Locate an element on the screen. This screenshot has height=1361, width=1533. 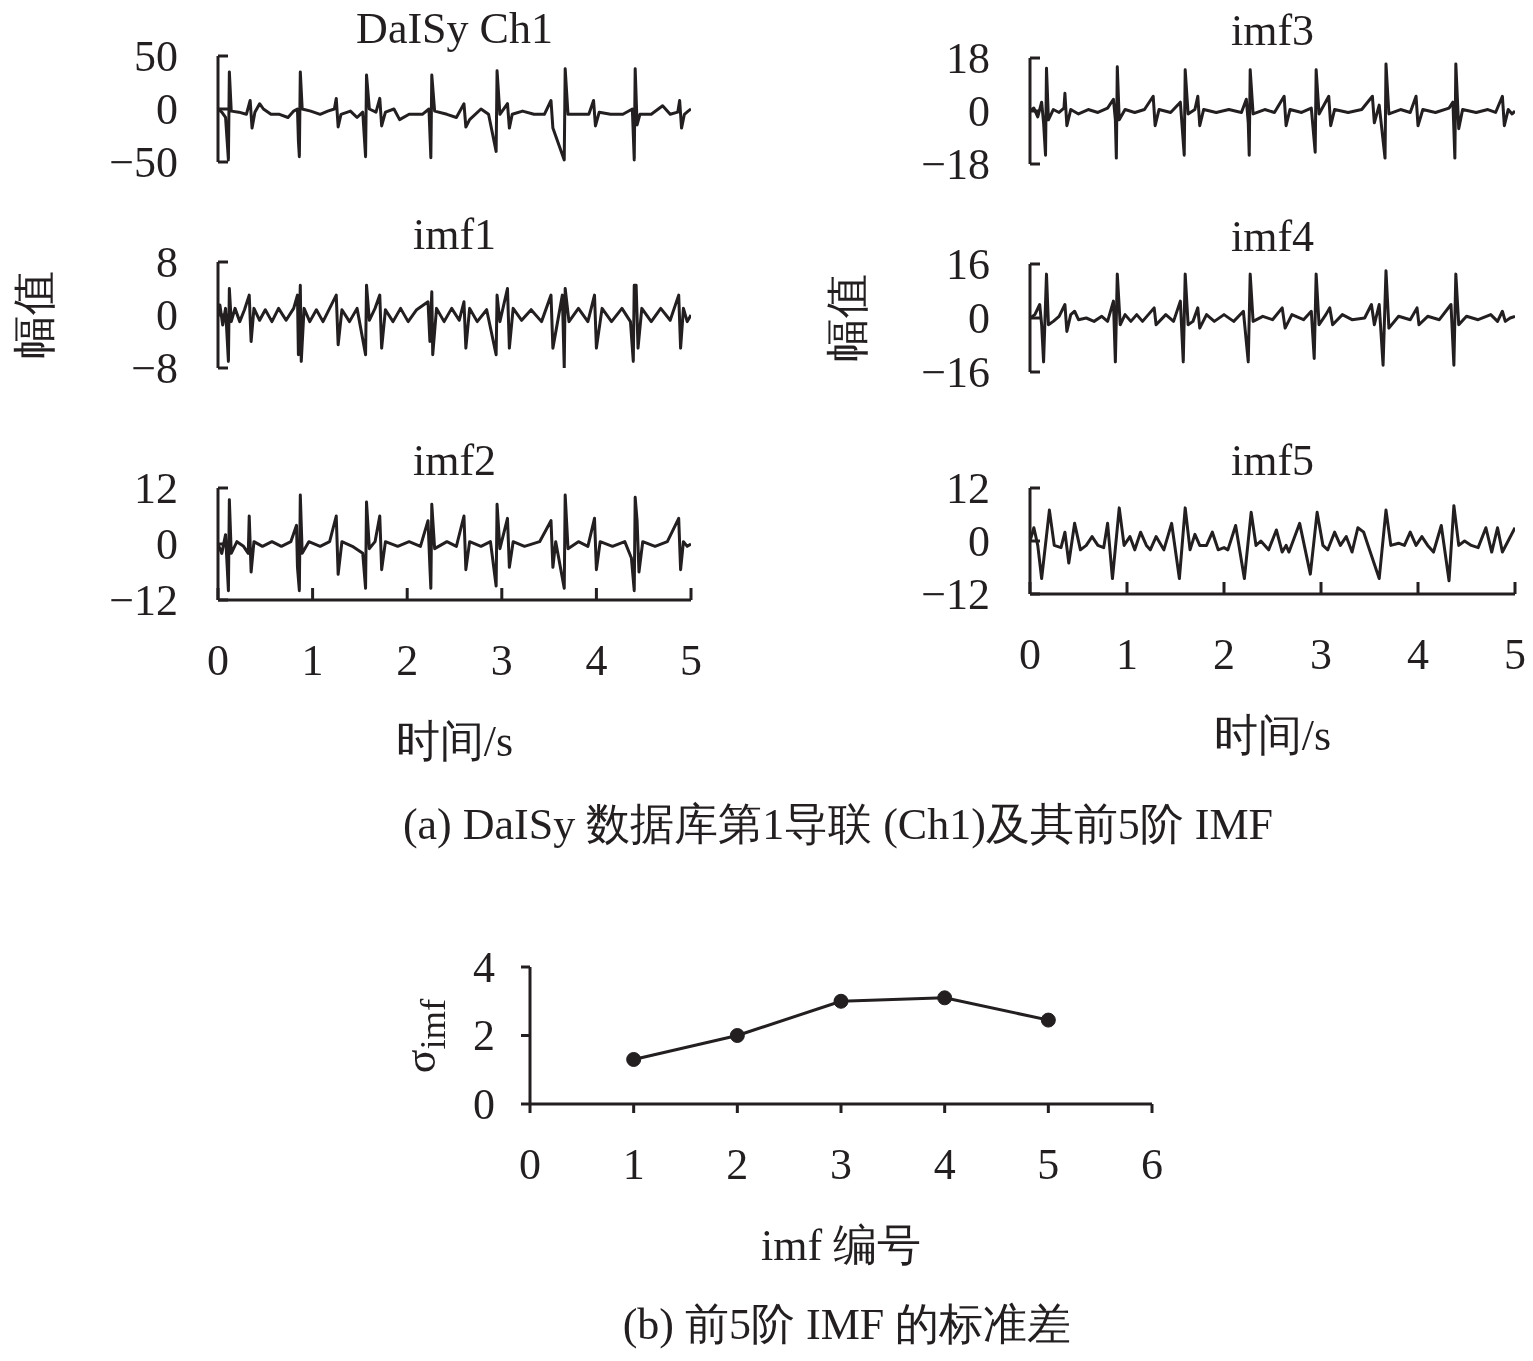
y-tick-label: −50 is located at coordinates (143, 162).